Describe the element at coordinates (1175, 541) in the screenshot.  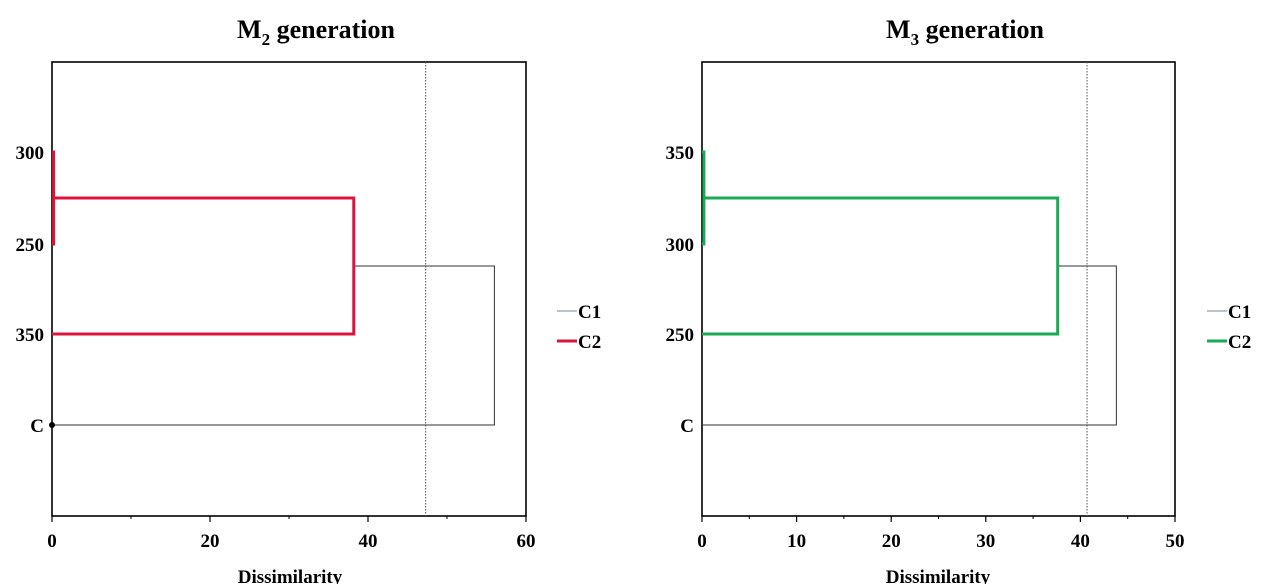
I see `x-tick-label: 50` at that location.